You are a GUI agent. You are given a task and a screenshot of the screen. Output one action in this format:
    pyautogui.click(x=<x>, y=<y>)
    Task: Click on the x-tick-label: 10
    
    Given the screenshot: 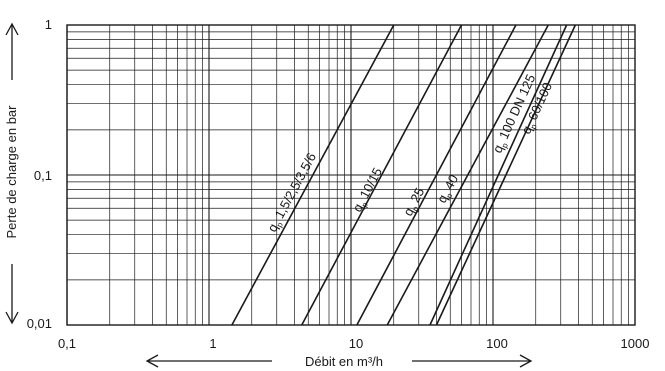 What is the action you would take?
    pyautogui.click(x=356, y=343)
    